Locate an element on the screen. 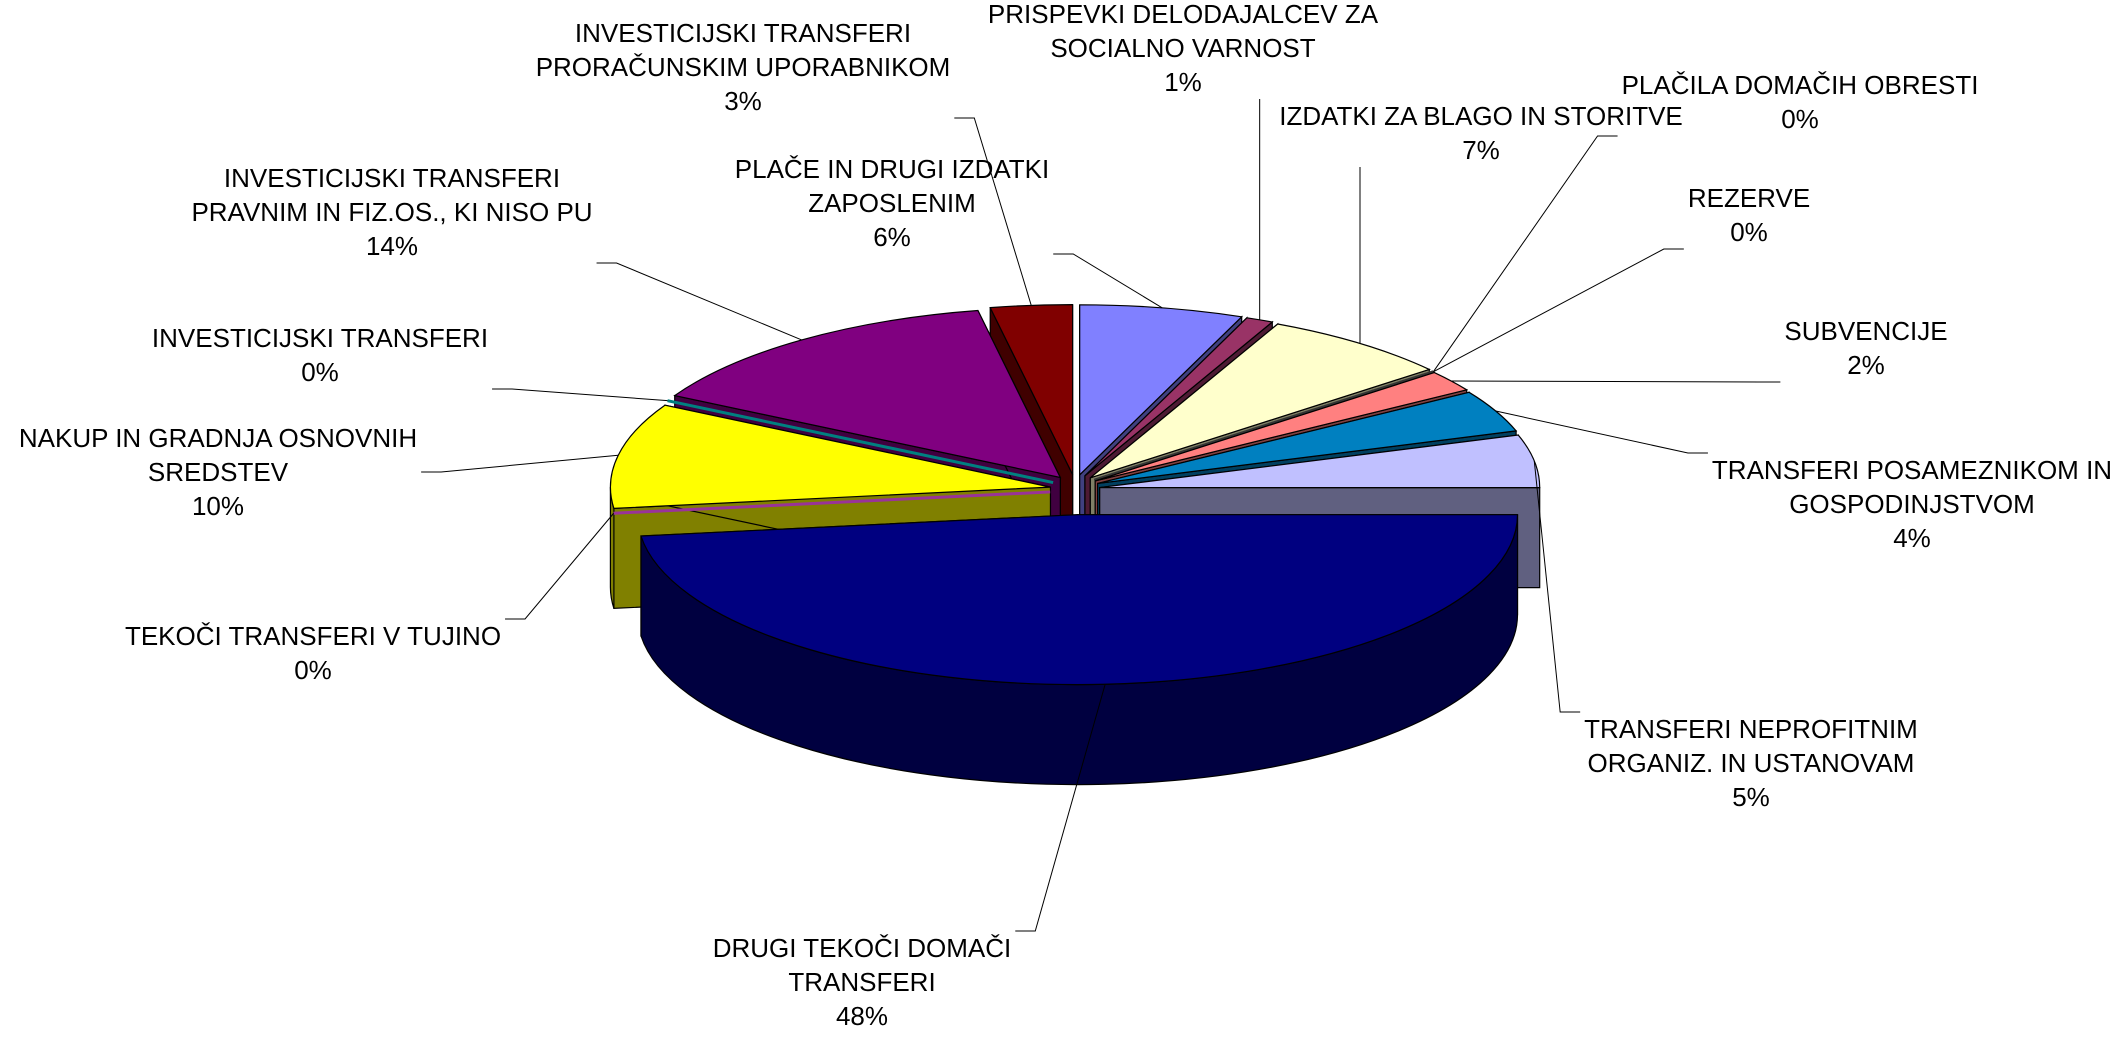 This screenshot has width=2127, height=1037. value-label: 48% is located at coordinates (862, 1016).